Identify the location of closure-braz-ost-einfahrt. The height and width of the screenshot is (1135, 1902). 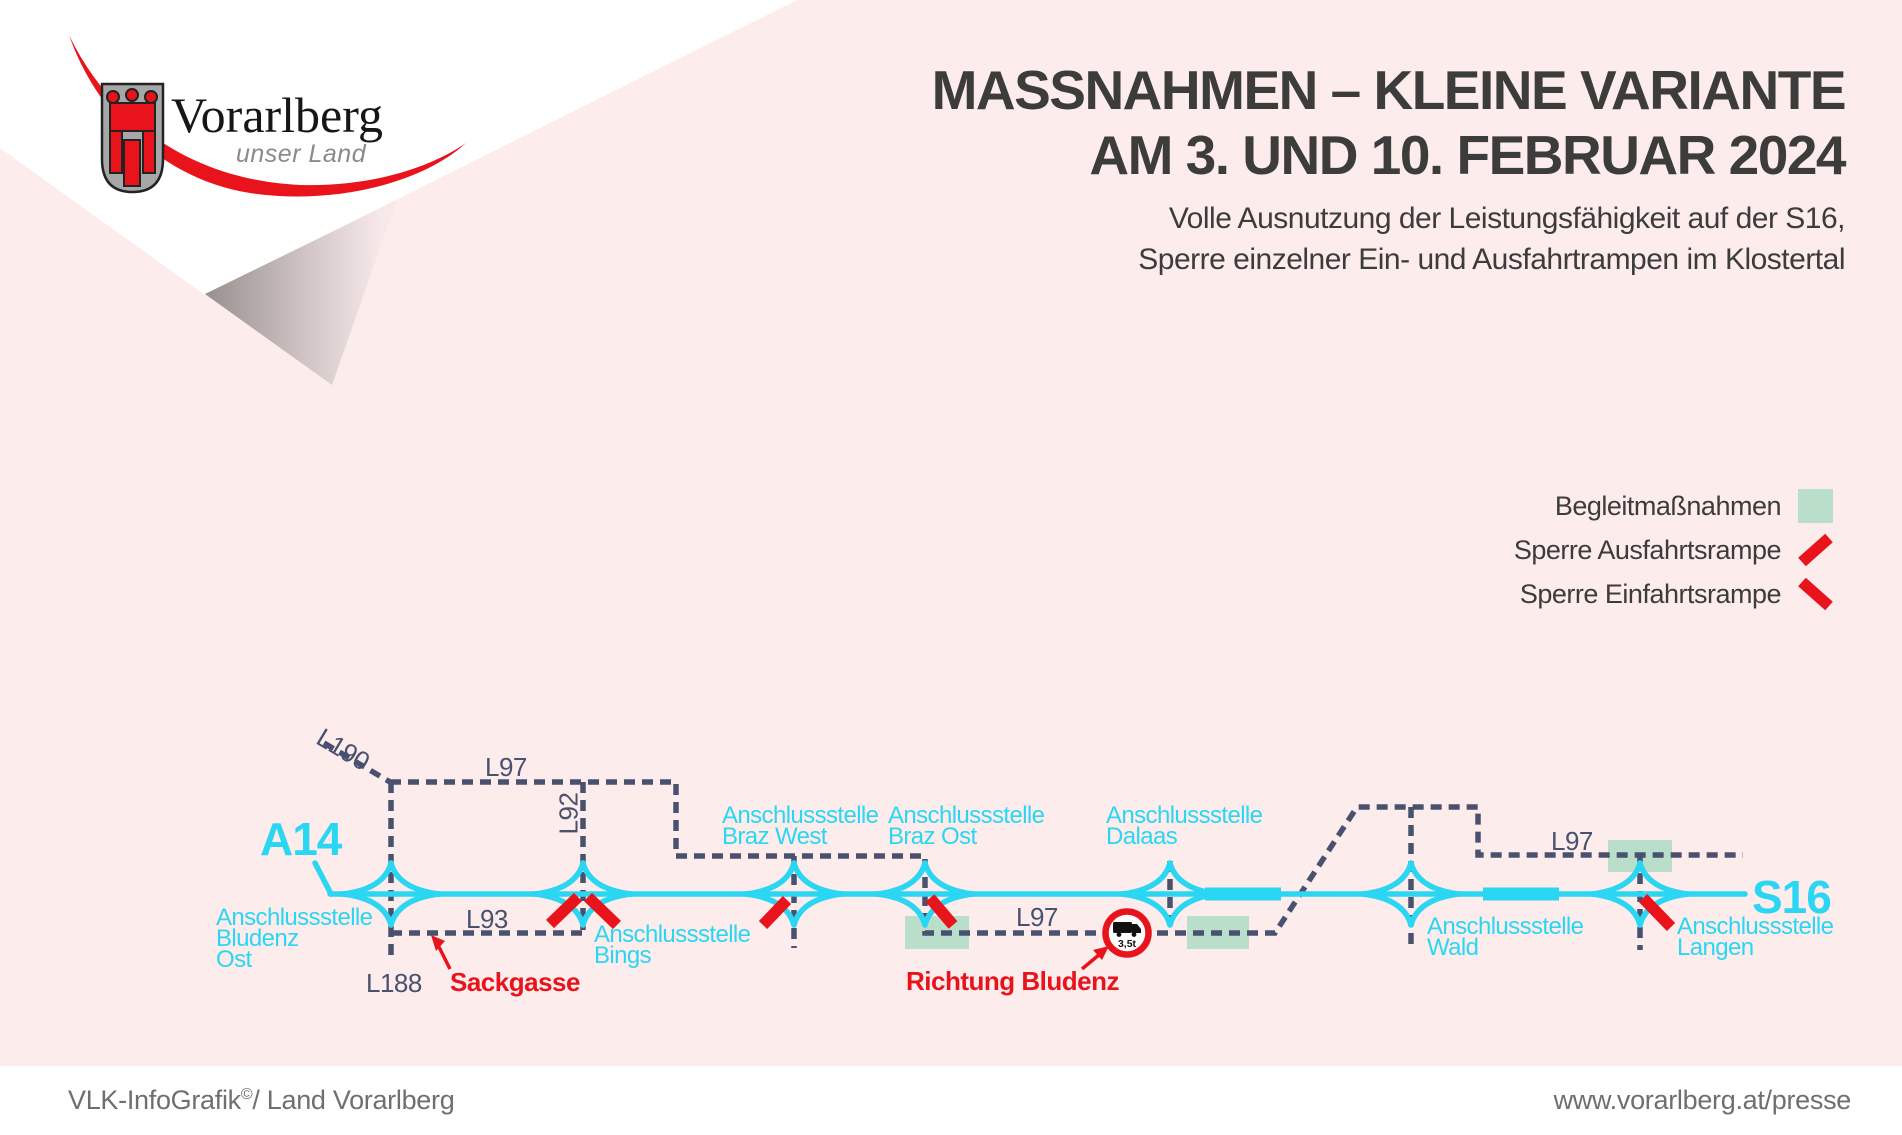
(941, 911).